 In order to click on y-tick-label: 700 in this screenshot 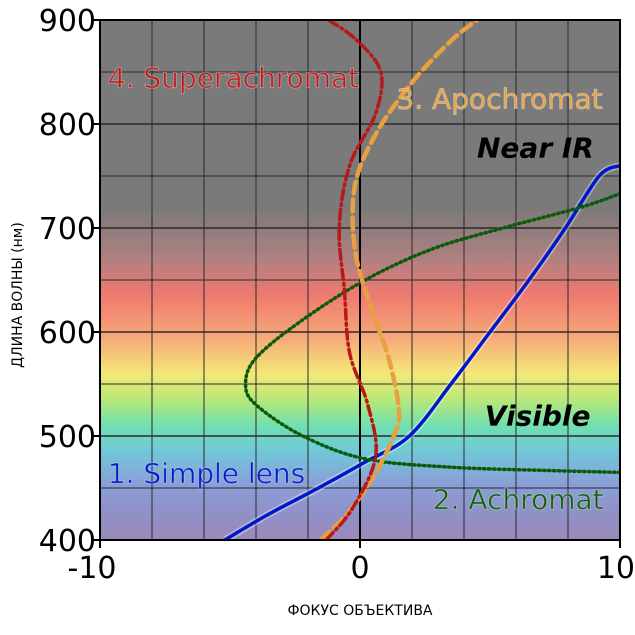, I will do `click(67, 229)`.